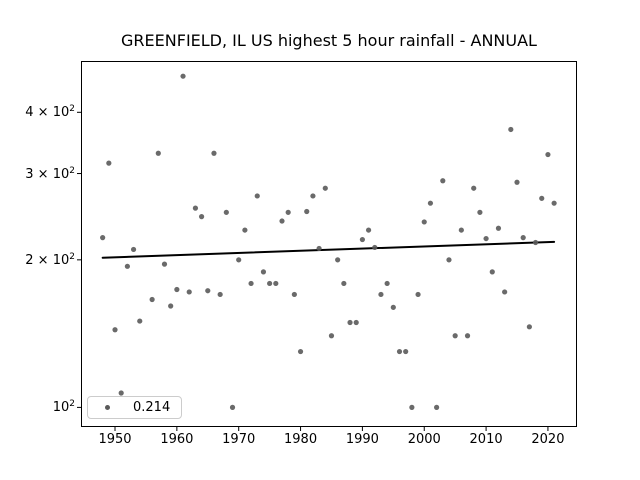 The image size is (640, 480). Describe the element at coordinates (328, 249) in the screenshot. I see `trend-line` at that location.